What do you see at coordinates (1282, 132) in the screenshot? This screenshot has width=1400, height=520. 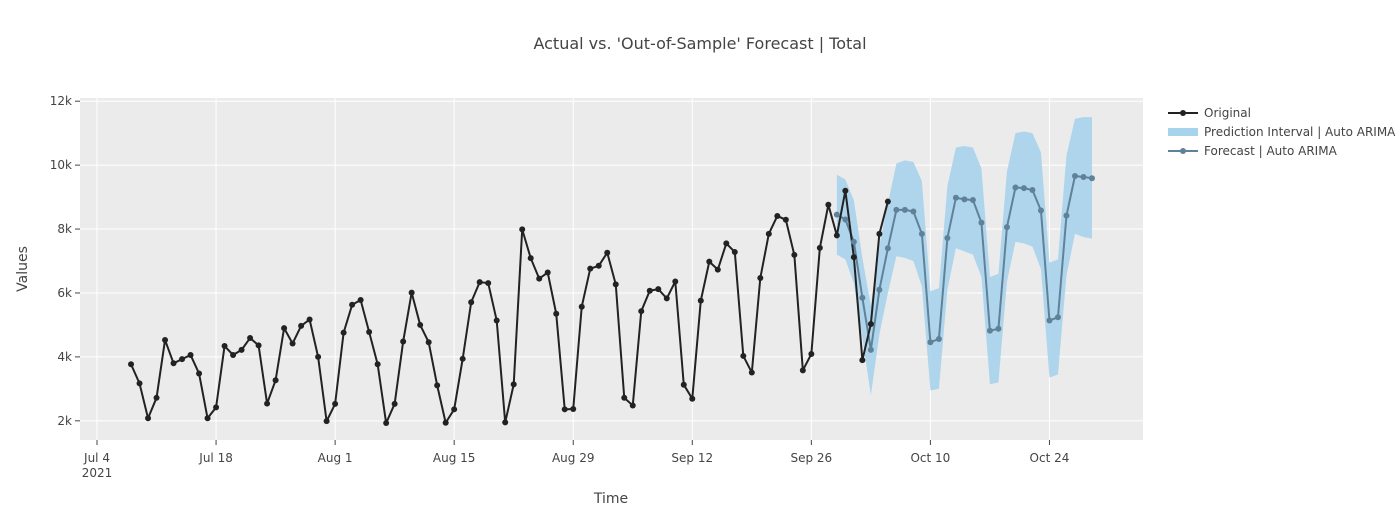 I see `legend-item-interval: Prediction Interval | Auto ARIMA` at bounding box center [1282, 132].